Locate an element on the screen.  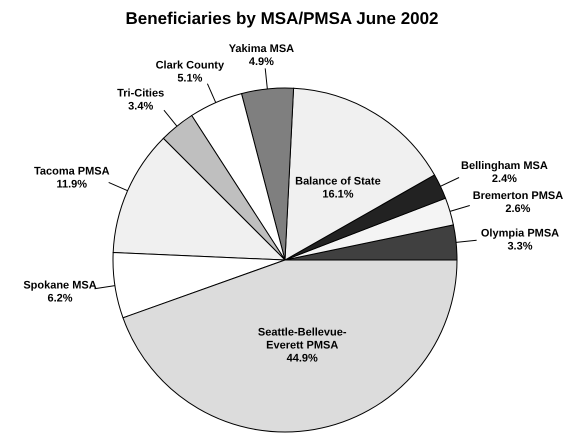
slice-label: Clark County is located at coordinates (190, 65).